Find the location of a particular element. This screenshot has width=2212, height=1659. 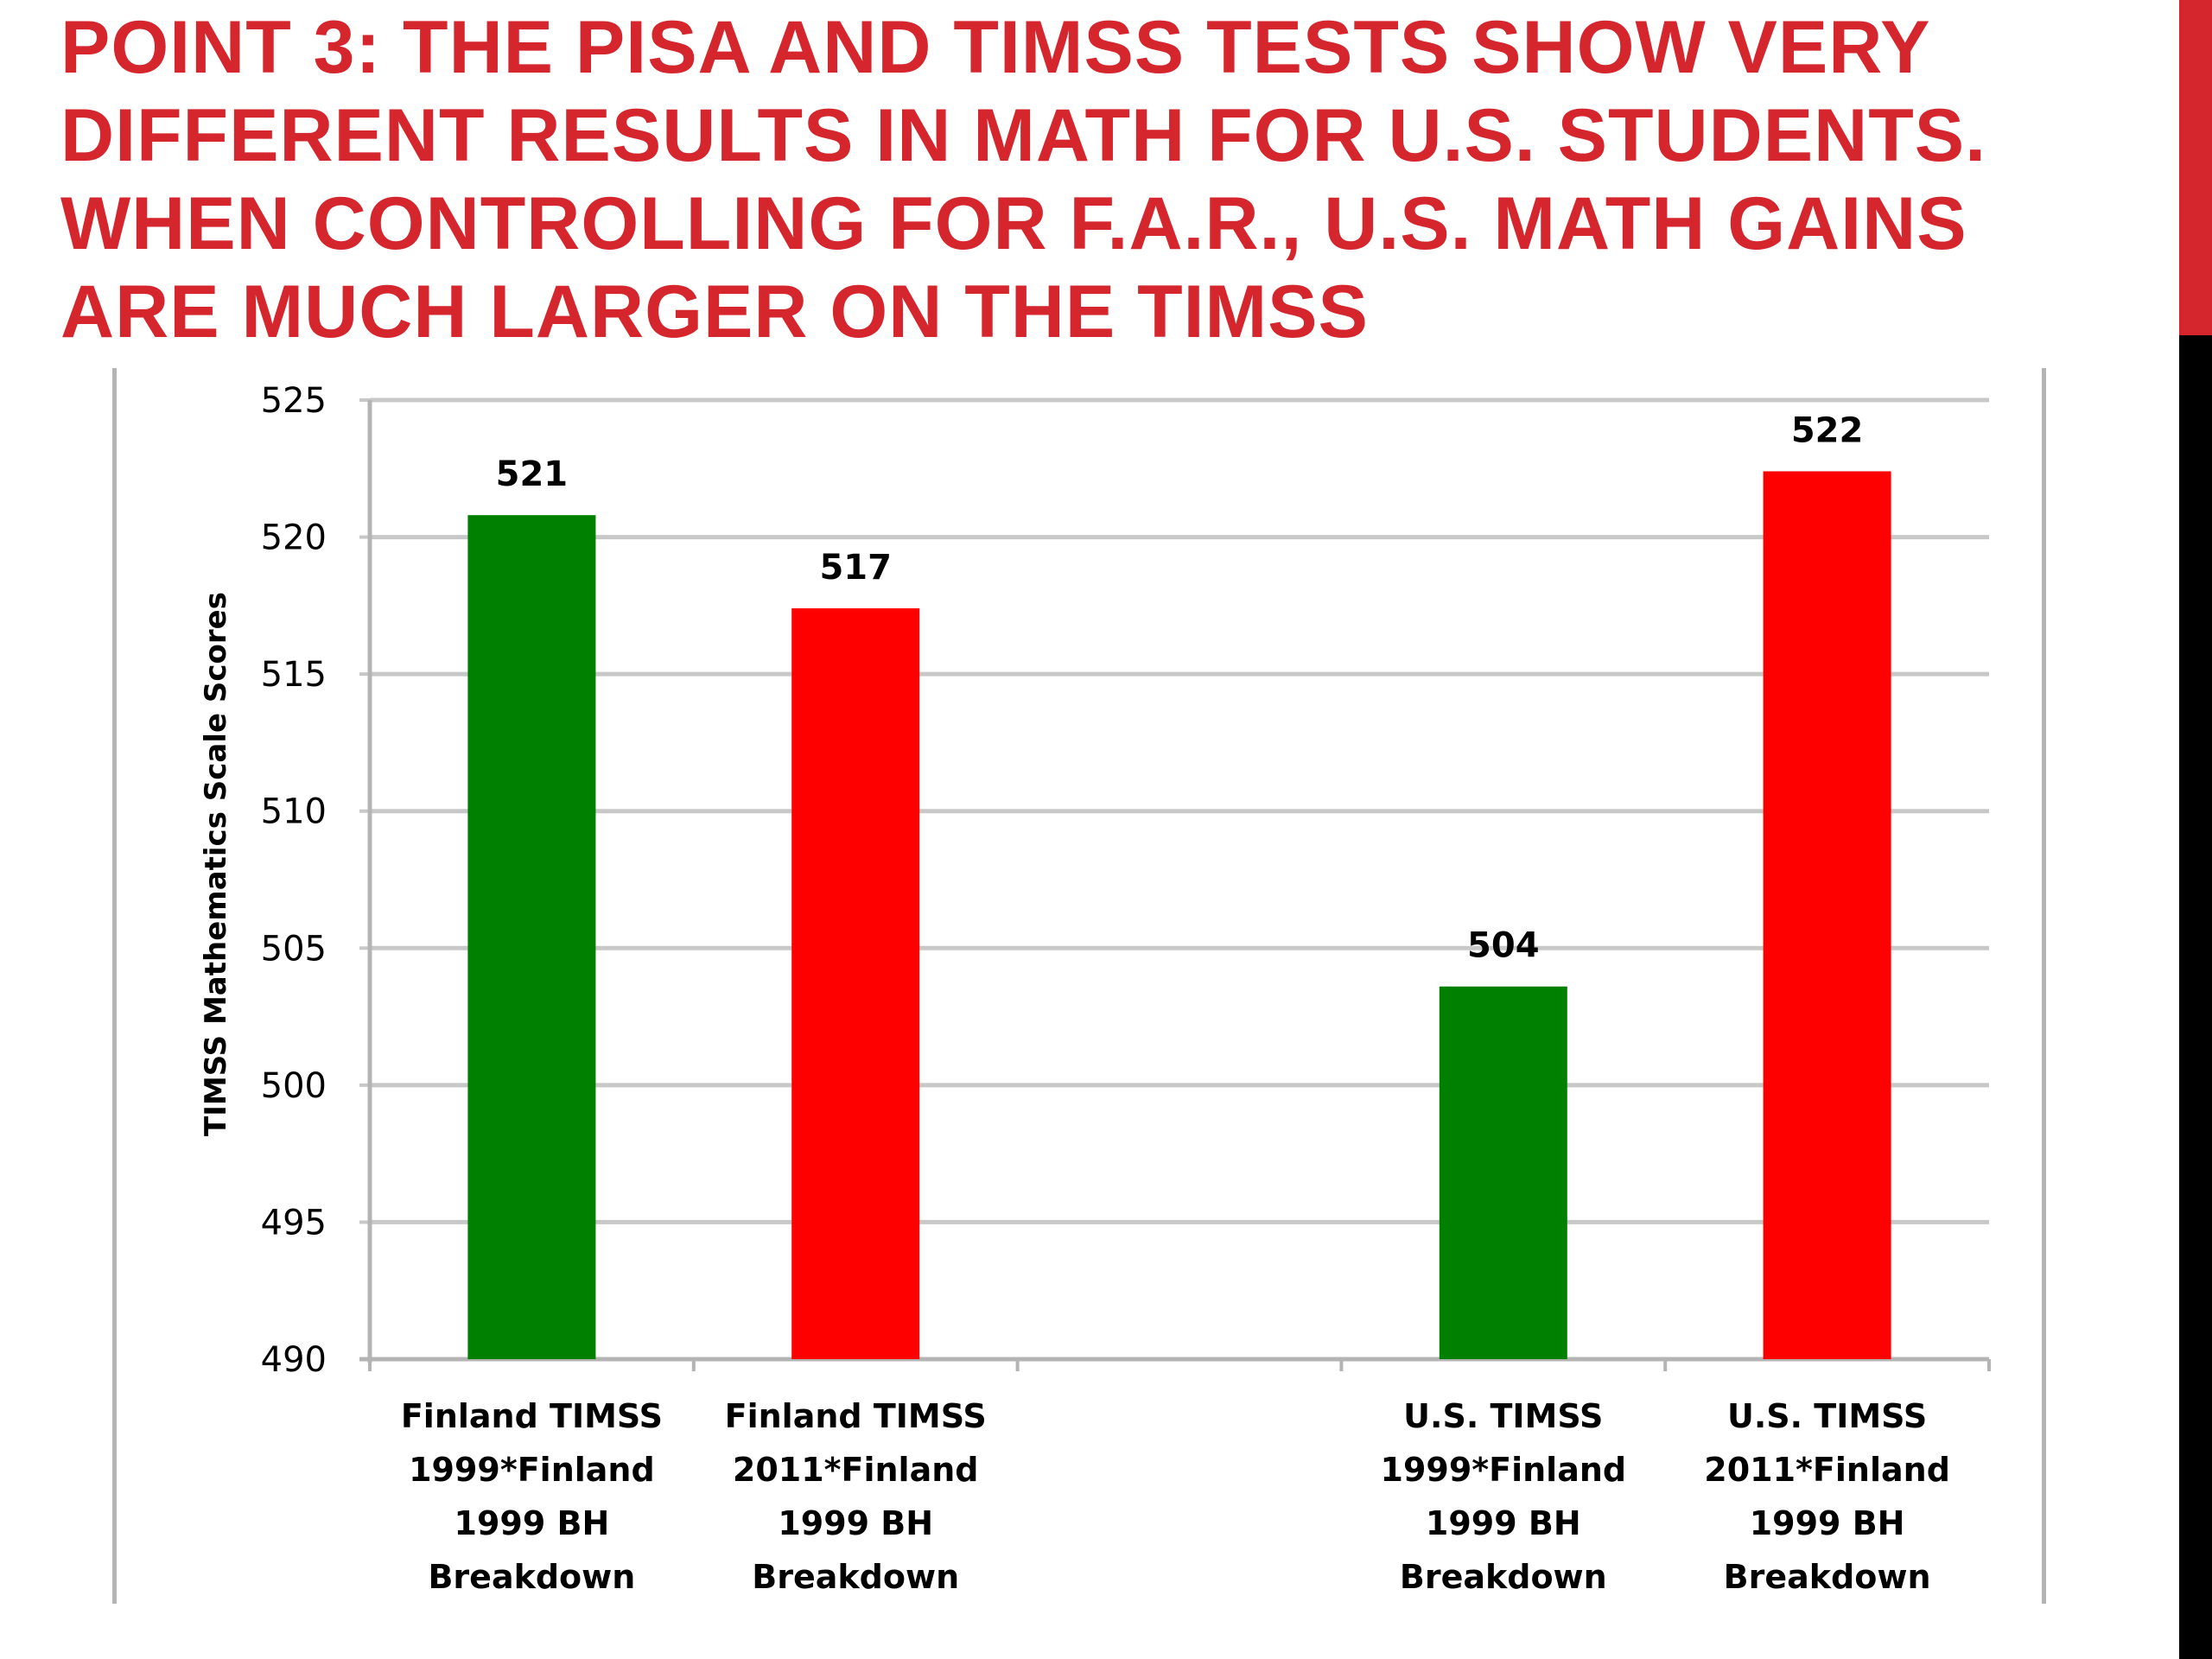

data-label: 504 is located at coordinates (1503, 946).